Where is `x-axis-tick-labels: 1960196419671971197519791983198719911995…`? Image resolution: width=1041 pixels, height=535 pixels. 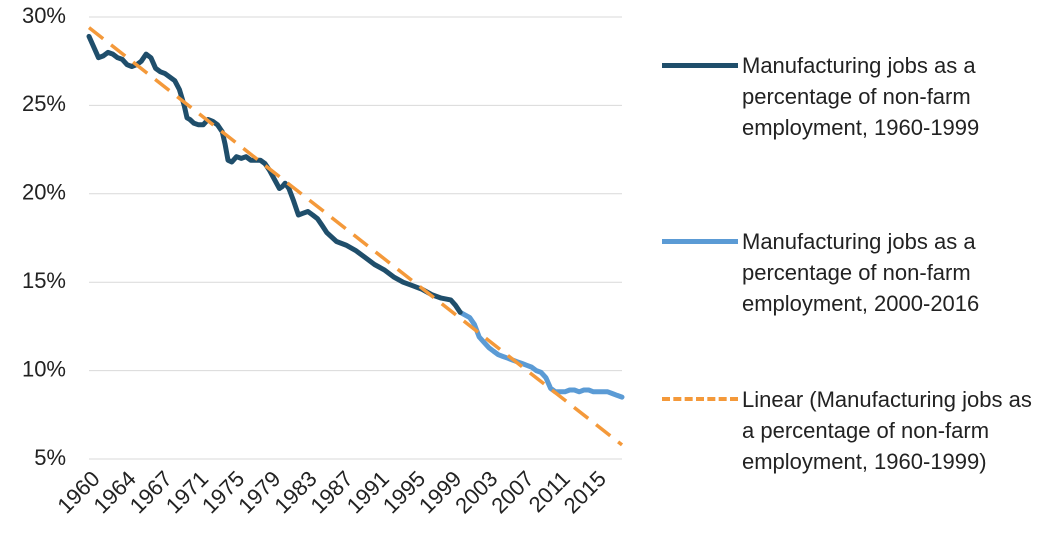 x-axis-tick-labels: 1960196419671971197519791983198719911995… is located at coordinates (331, 492).